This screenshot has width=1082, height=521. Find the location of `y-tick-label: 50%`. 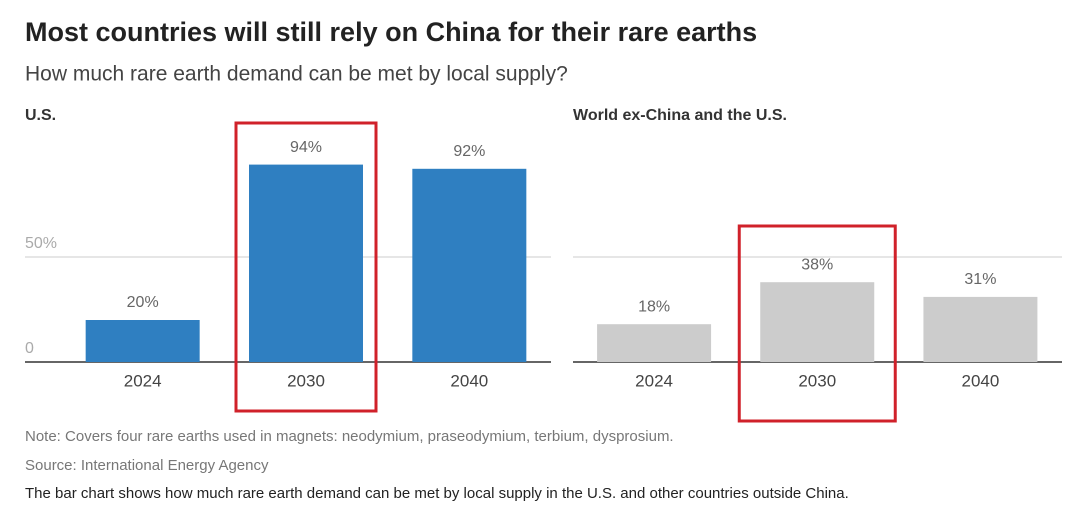

y-tick-label: 50% is located at coordinates (41, 243).